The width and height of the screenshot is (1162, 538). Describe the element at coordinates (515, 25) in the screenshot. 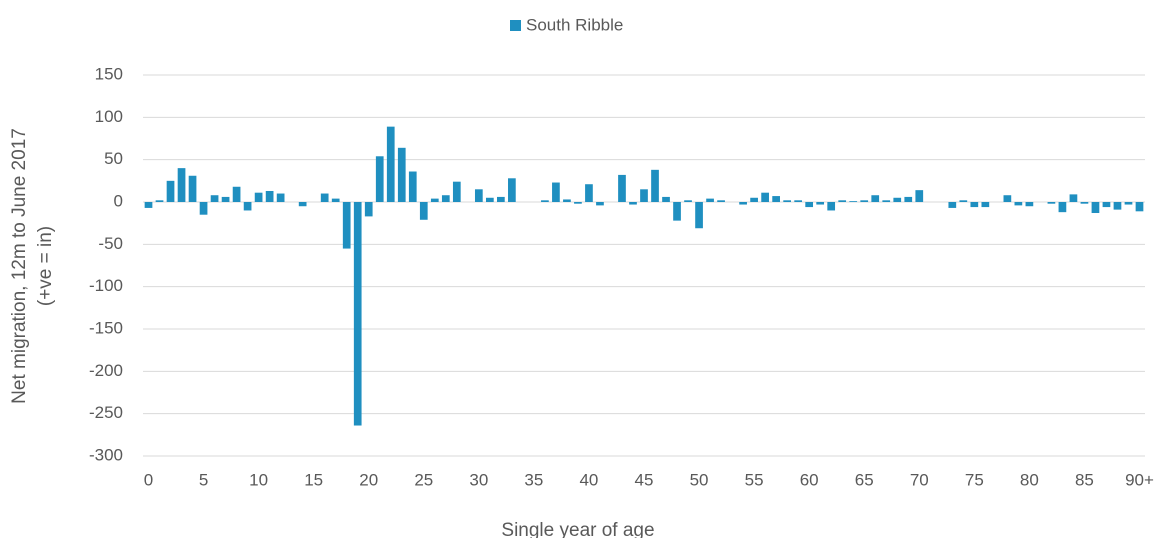

I see `legend-swatch` at that location.